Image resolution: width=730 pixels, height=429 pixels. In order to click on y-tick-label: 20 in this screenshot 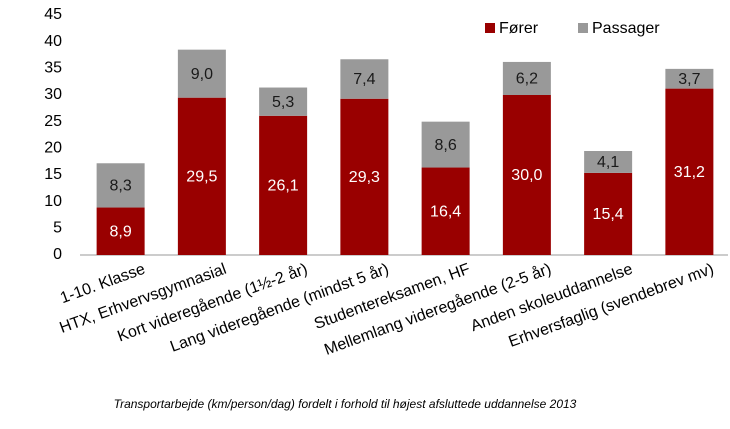, I will do `click(53, 148)`.